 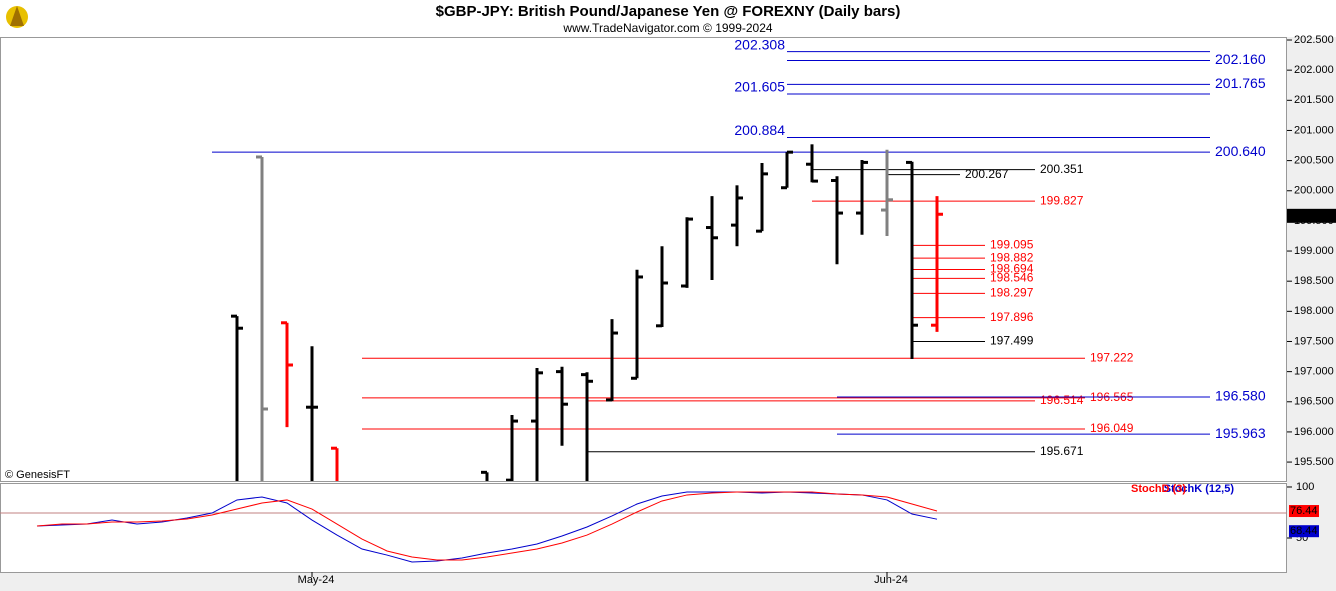 I want to click on y-tick-label: 198.500, so click(x=1314, y=281).